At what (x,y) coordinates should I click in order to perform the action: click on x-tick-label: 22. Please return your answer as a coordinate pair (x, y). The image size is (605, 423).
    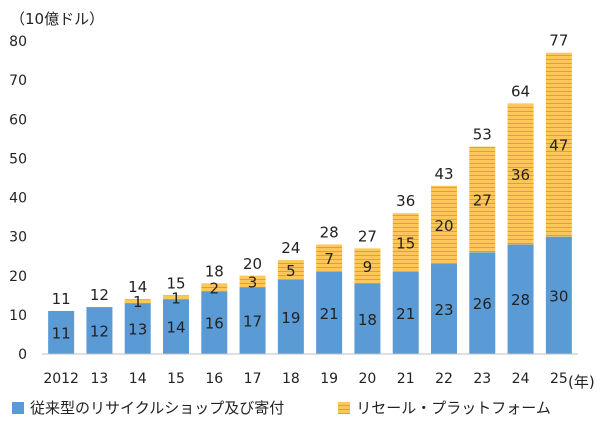
    Looking at the image, I should click on (444, 379).